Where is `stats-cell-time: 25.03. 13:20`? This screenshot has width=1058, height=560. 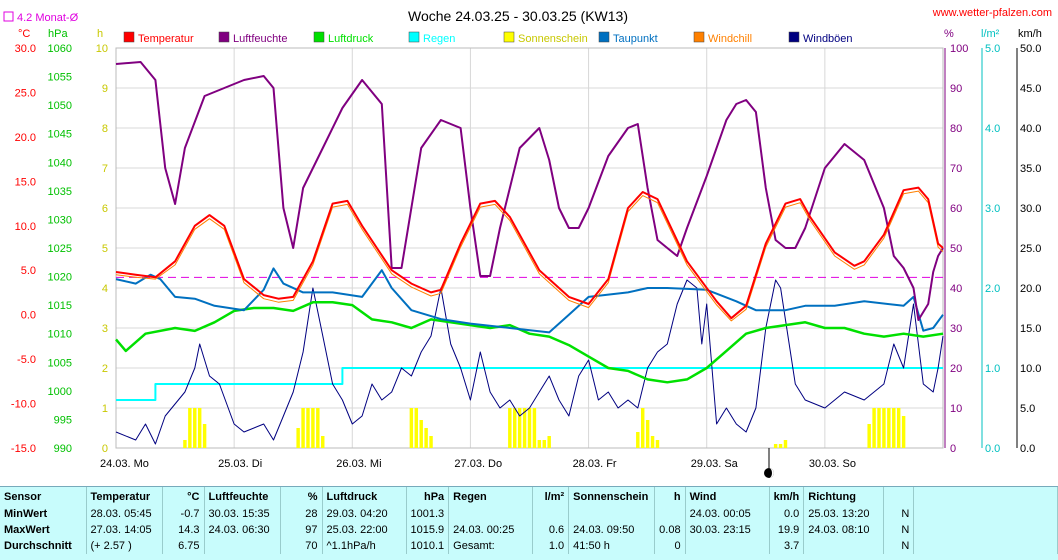 stats-cell-time: 25.03. 13:20 is located at coordinates (844, 514).